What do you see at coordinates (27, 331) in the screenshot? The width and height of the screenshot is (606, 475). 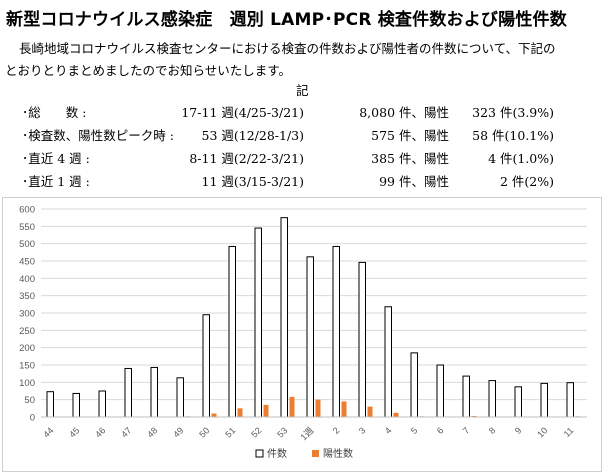 I see `y-tick-label: 250` at bounding box center [27, 331].